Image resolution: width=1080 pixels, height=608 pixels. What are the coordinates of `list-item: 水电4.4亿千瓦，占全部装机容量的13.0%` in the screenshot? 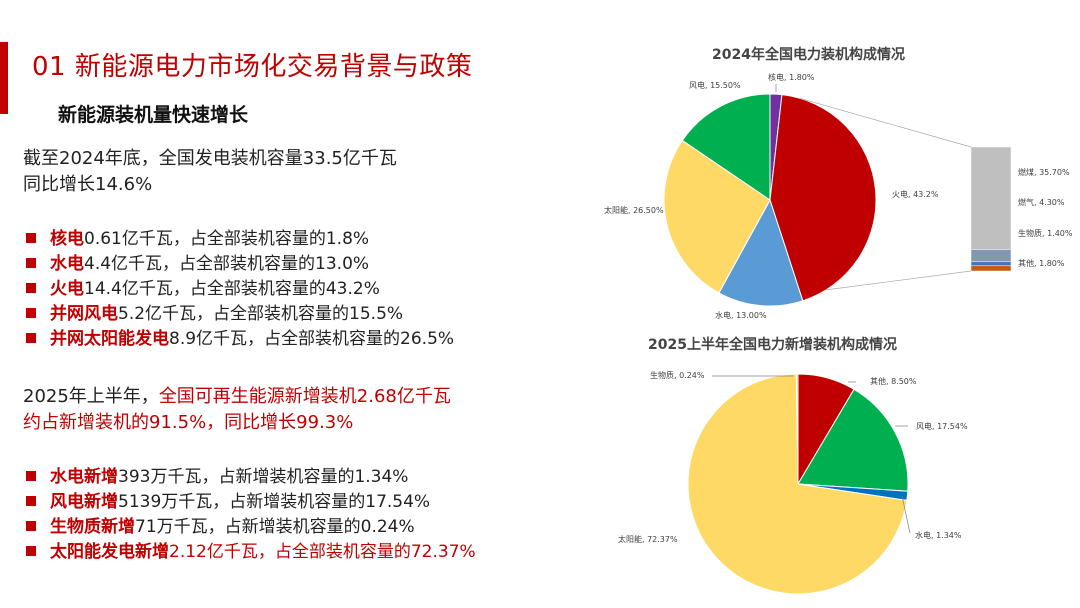 It's located at (240, 264).